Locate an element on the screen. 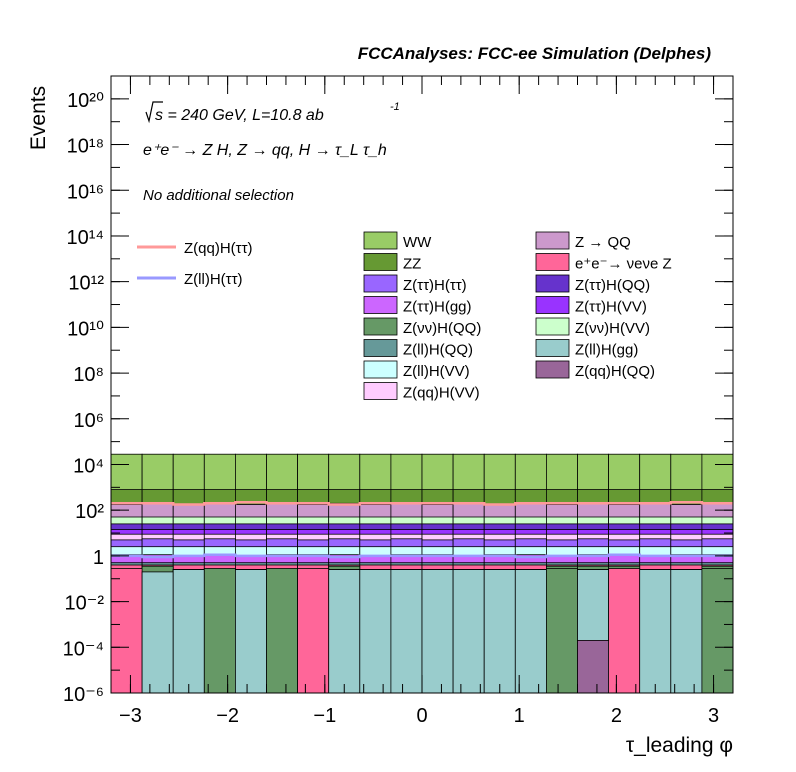  line-z-qq-h- is located at coordinates (422, 503).